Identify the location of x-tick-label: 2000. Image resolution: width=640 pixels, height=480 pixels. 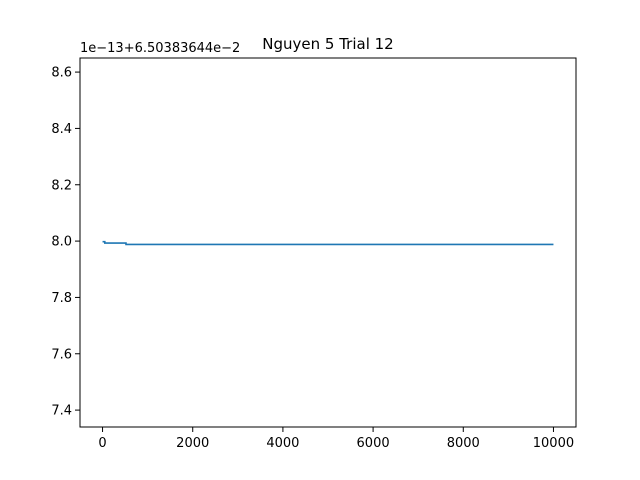
(192, 443).